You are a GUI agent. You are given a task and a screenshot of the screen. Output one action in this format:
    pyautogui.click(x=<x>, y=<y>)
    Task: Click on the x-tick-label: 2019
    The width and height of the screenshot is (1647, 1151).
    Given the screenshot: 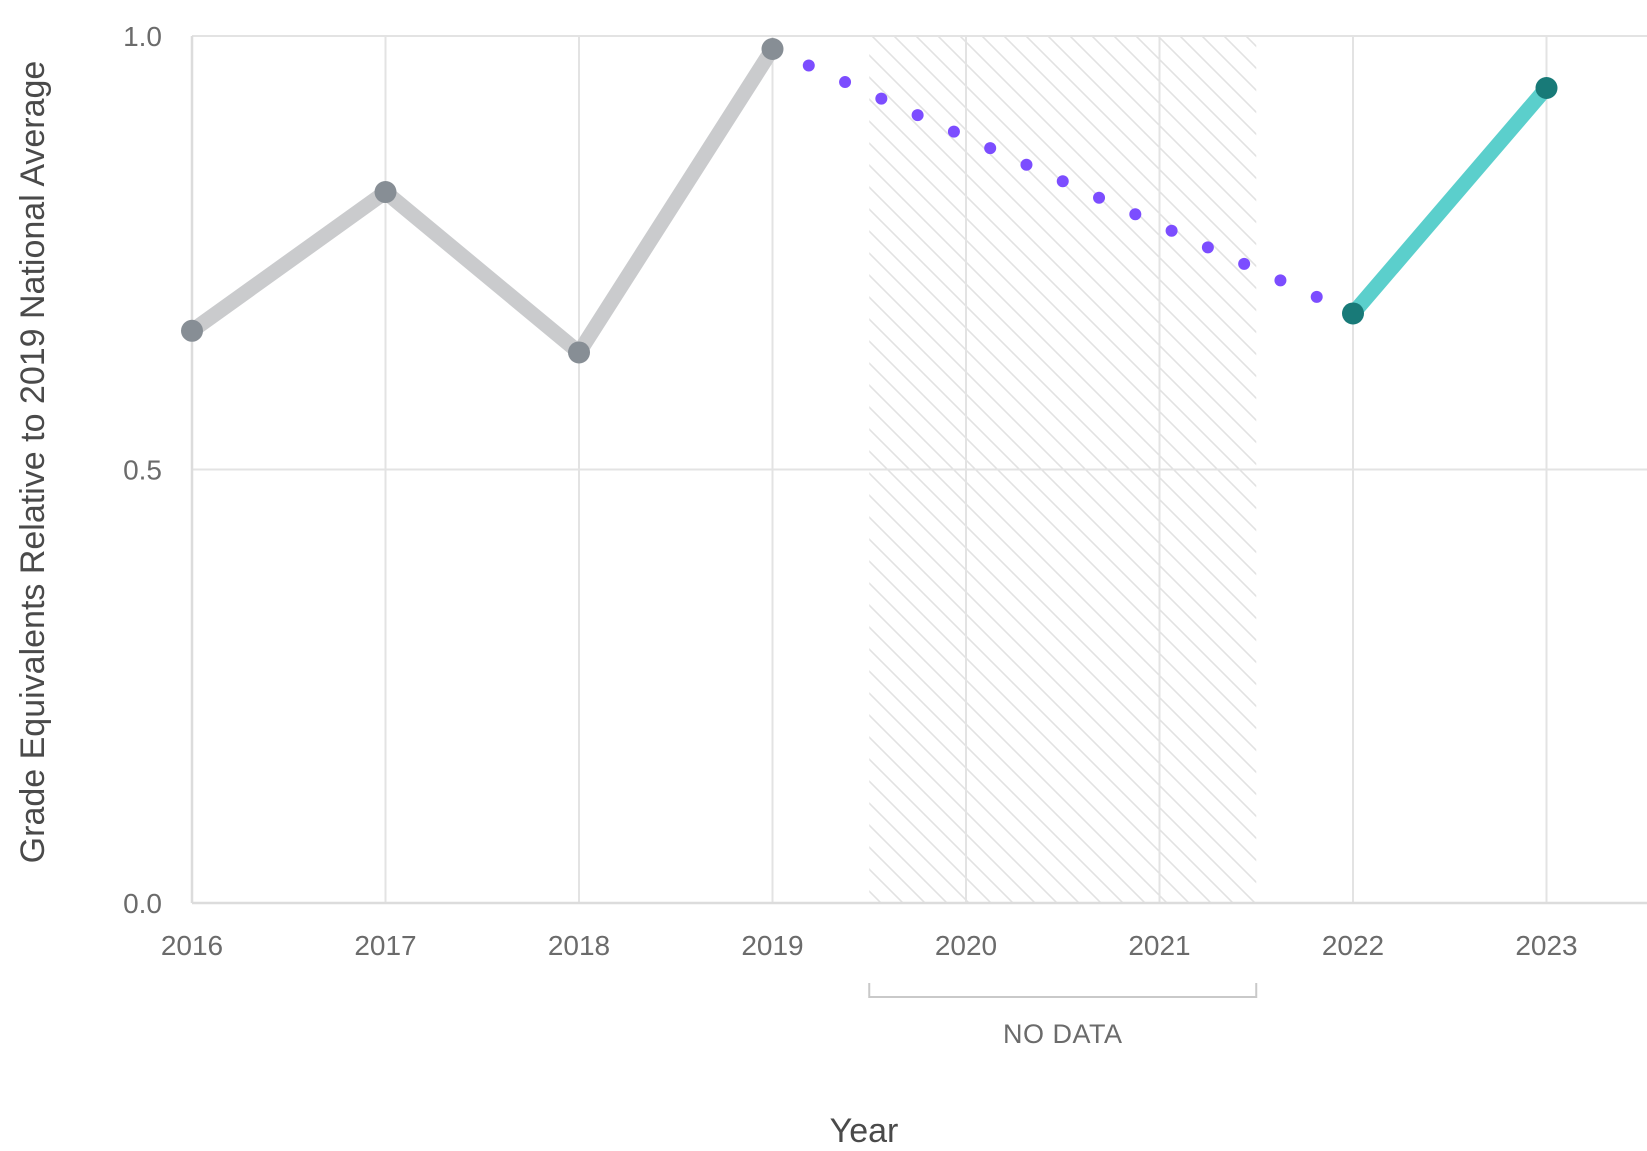 What is the action you would take?
    pyautogui.click(x=772, y=945)
    